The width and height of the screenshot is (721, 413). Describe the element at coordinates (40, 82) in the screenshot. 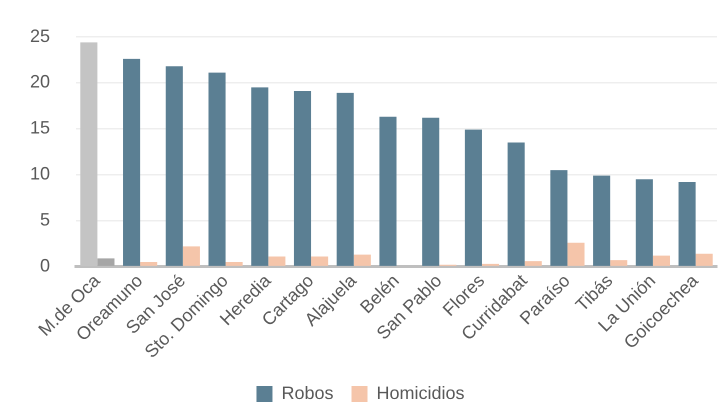

I see `y-tick-label: 20` at that location.